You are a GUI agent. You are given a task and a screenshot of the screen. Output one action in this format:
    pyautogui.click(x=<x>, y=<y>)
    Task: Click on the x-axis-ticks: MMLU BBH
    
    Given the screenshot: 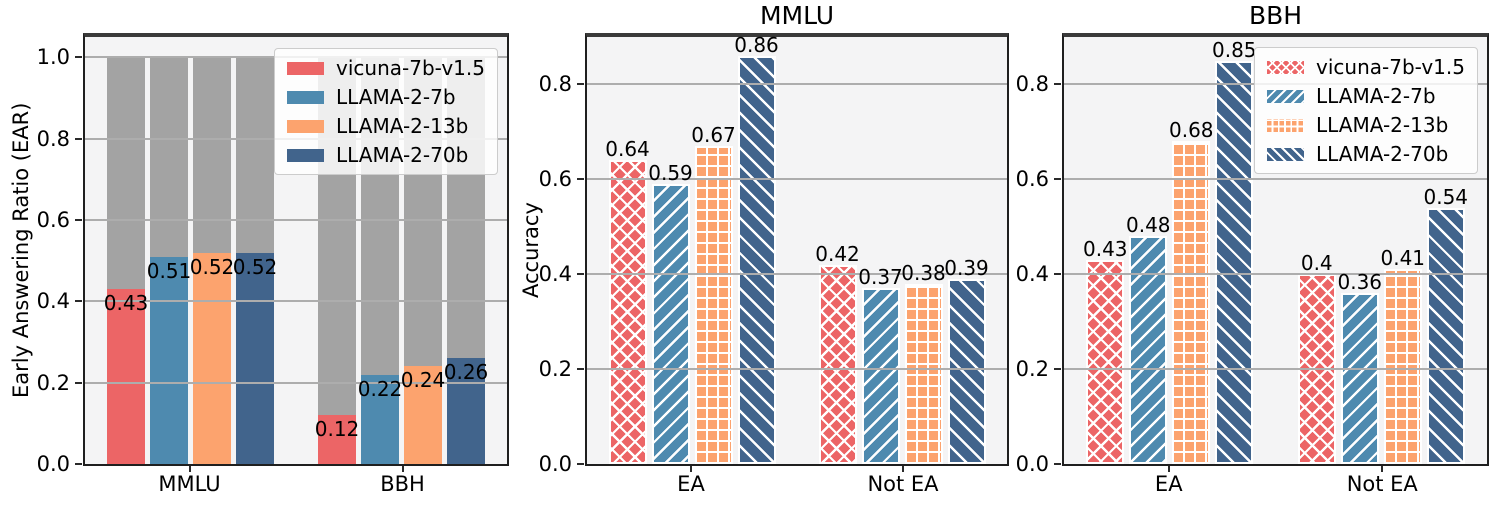 What is the action you would take?
    pyautogui.click(x=296, y=486)
    